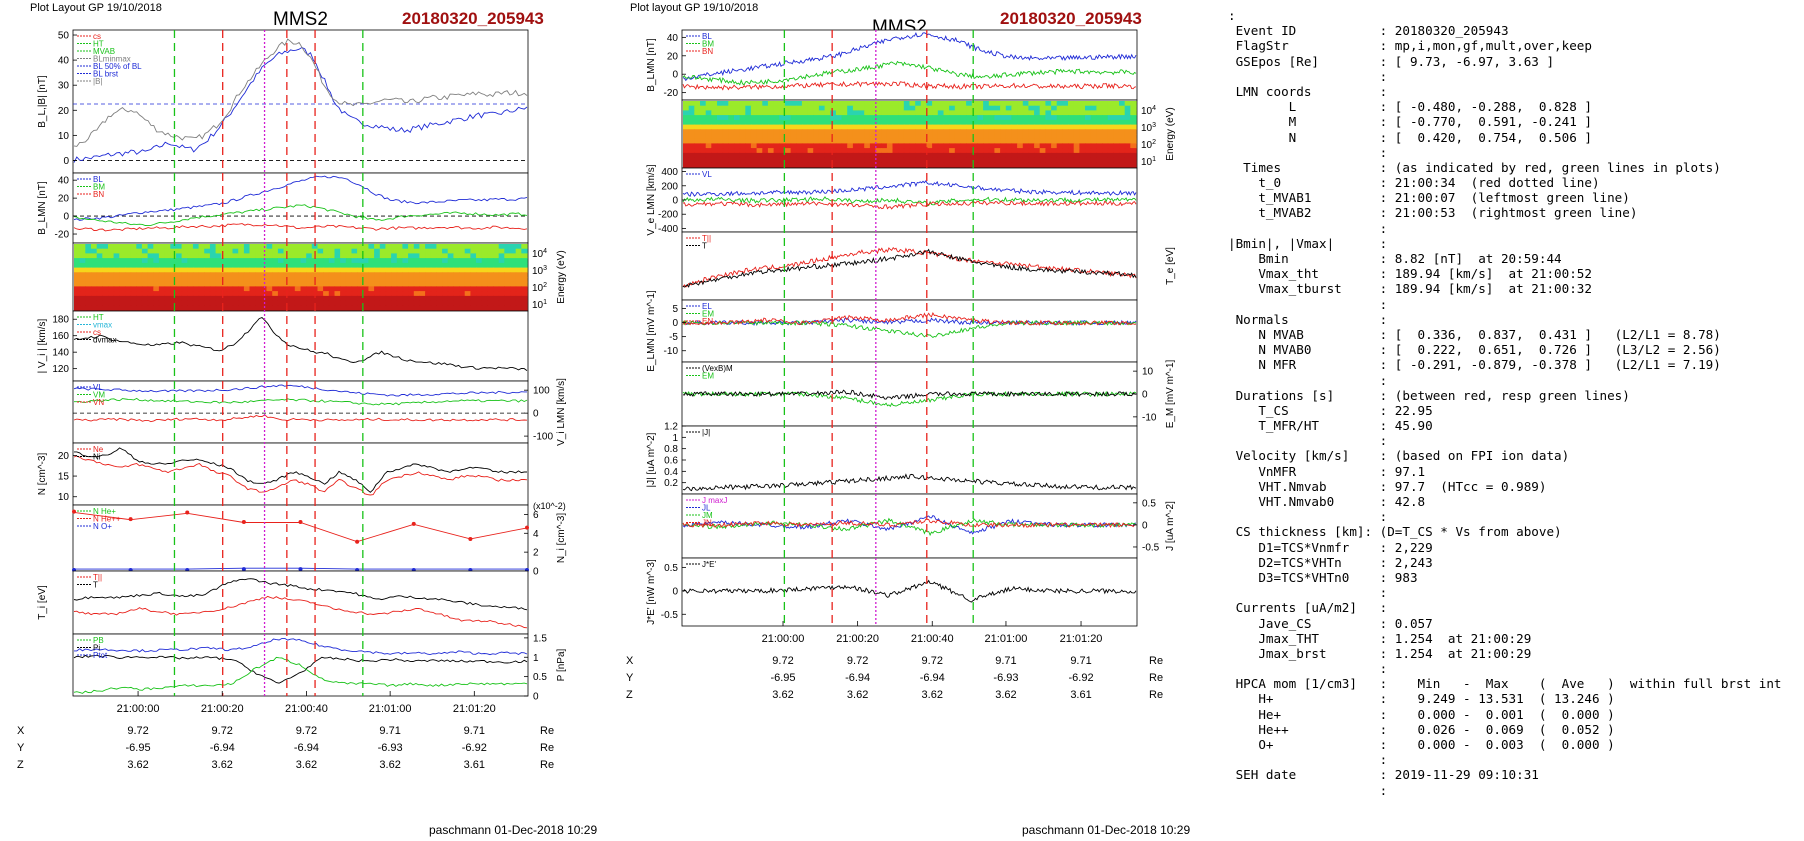 The width and height of the screenshot is (1804, 841). I want to click on x-tick-label: 21:01:20, so click(474, 709).